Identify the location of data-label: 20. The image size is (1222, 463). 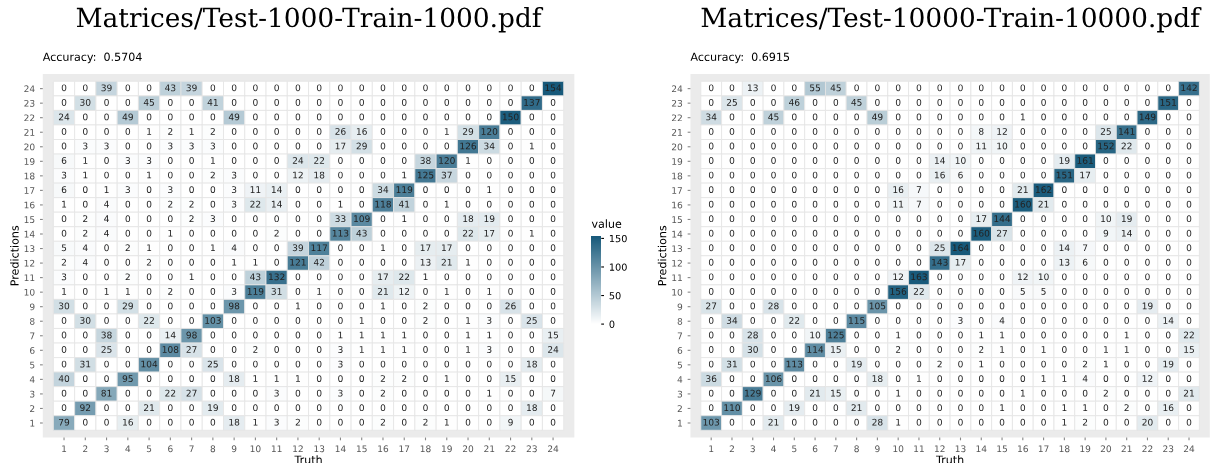
(1147, 422).